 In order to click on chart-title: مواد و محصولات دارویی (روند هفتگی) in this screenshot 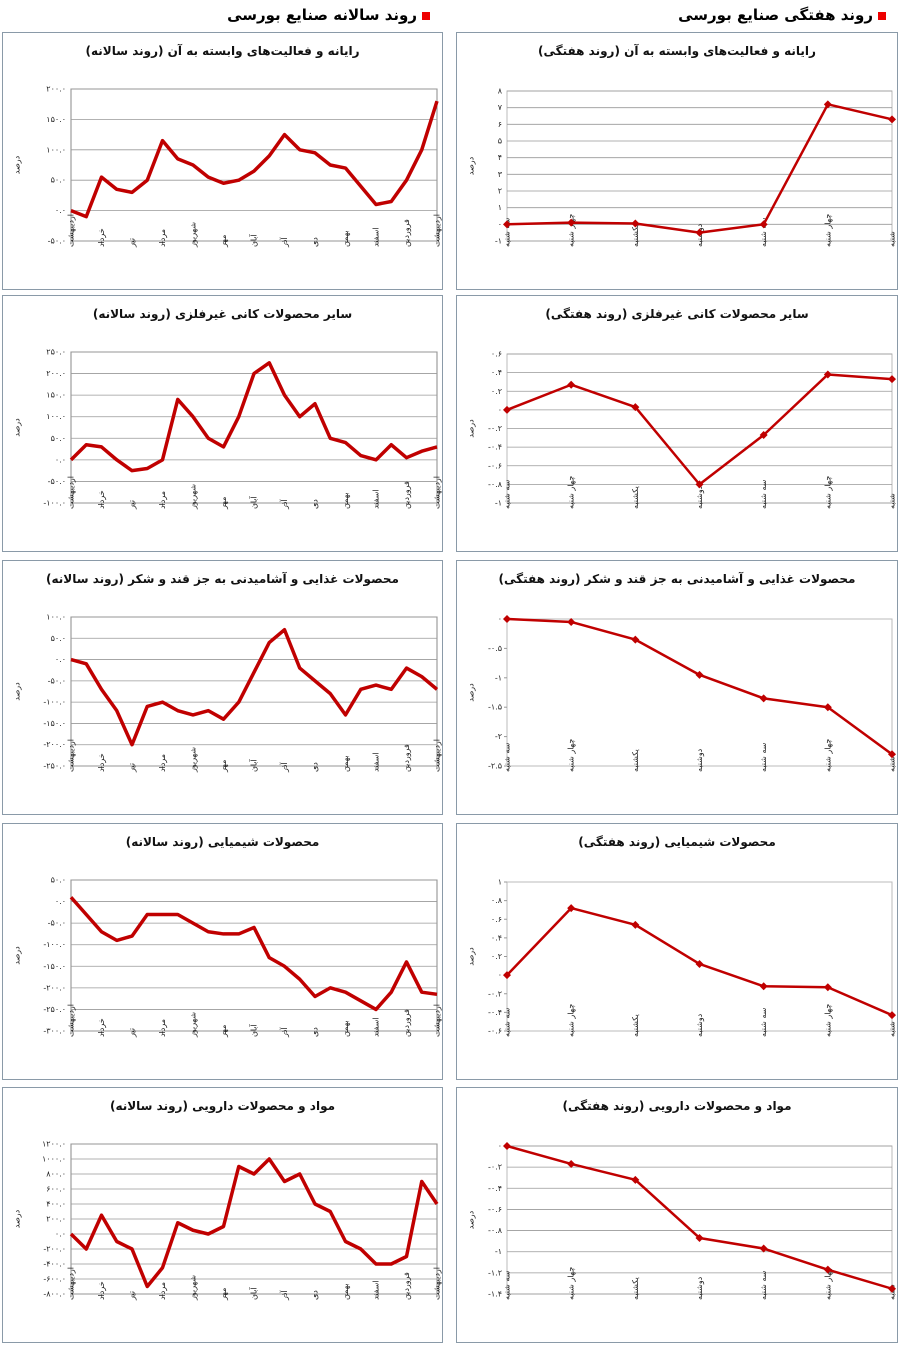, I will do `click(677, 1106)`.